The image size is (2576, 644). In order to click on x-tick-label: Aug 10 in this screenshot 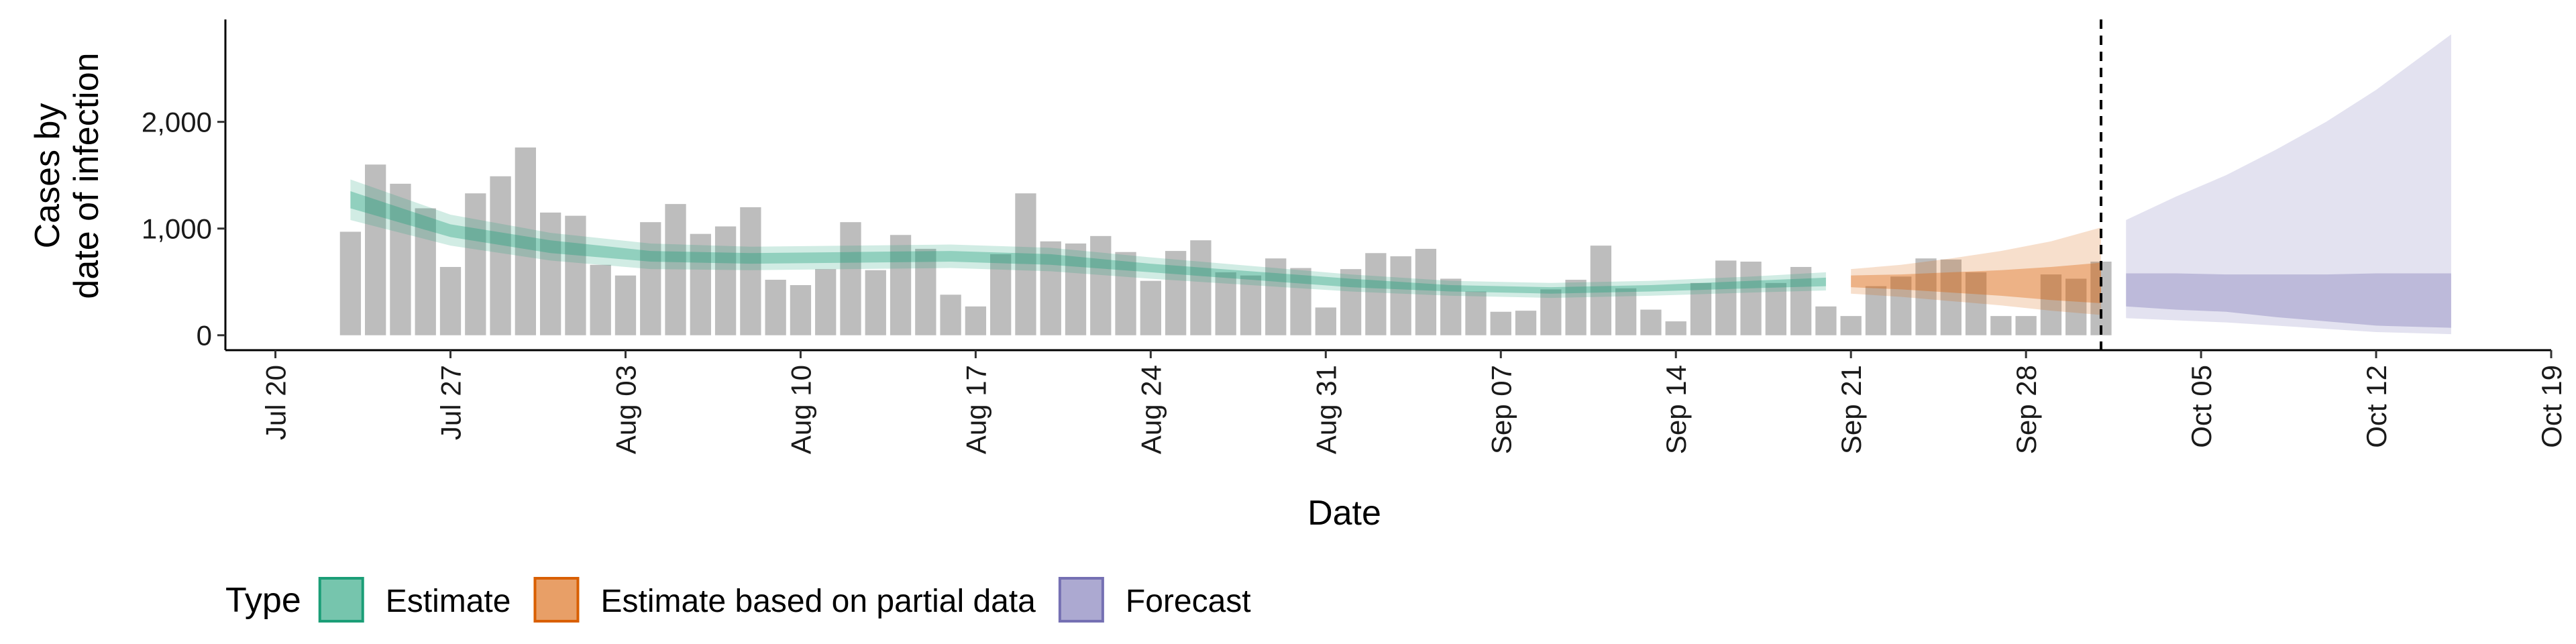, I will do `click(800, 409)`.